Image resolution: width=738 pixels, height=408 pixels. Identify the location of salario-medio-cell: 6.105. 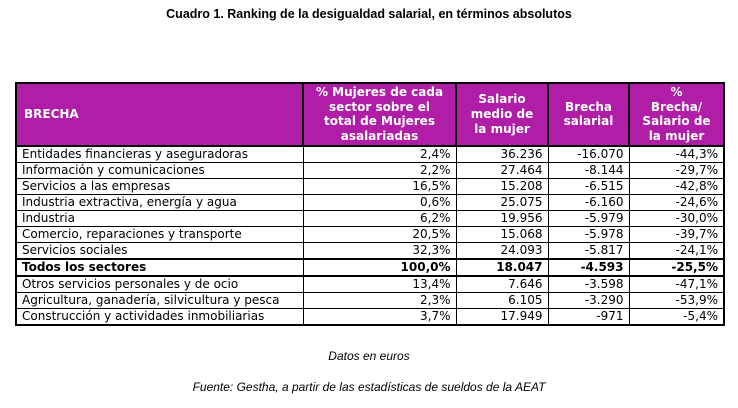
(502, 300).